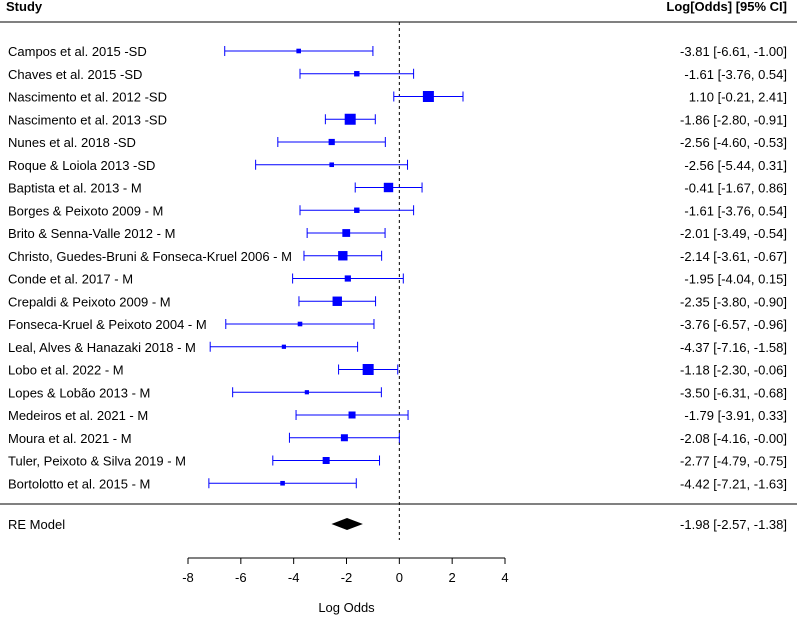 The image size is (797, 622). I want to click on study-name: Campos et al. 2015 -SD, so click(77, 51).